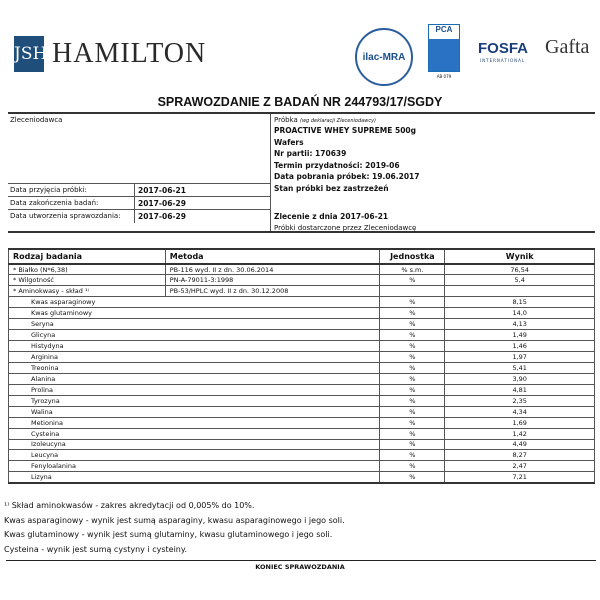 The image size is (600, 600). I want to click on amino-result: 8,15, so click(519, 302).